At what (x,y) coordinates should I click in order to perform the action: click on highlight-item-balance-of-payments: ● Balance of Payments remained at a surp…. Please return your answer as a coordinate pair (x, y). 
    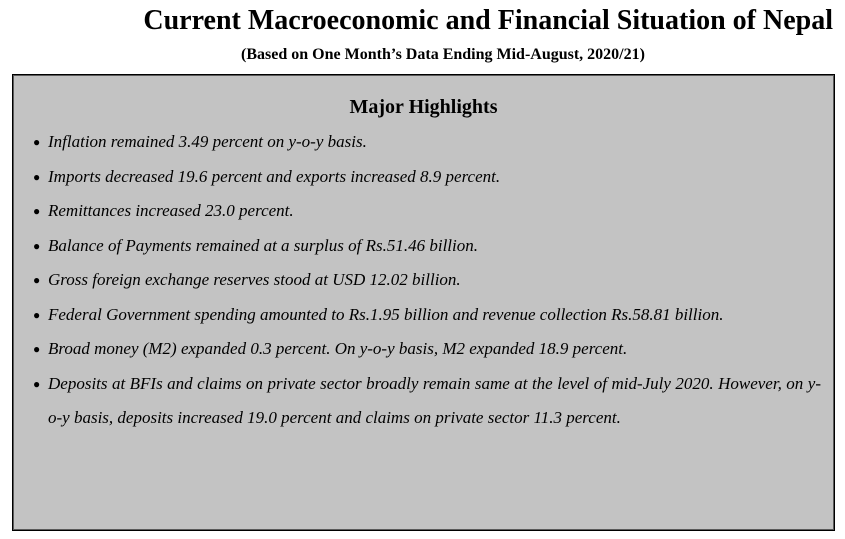
    Looking at the image, I should click on (426, 246).